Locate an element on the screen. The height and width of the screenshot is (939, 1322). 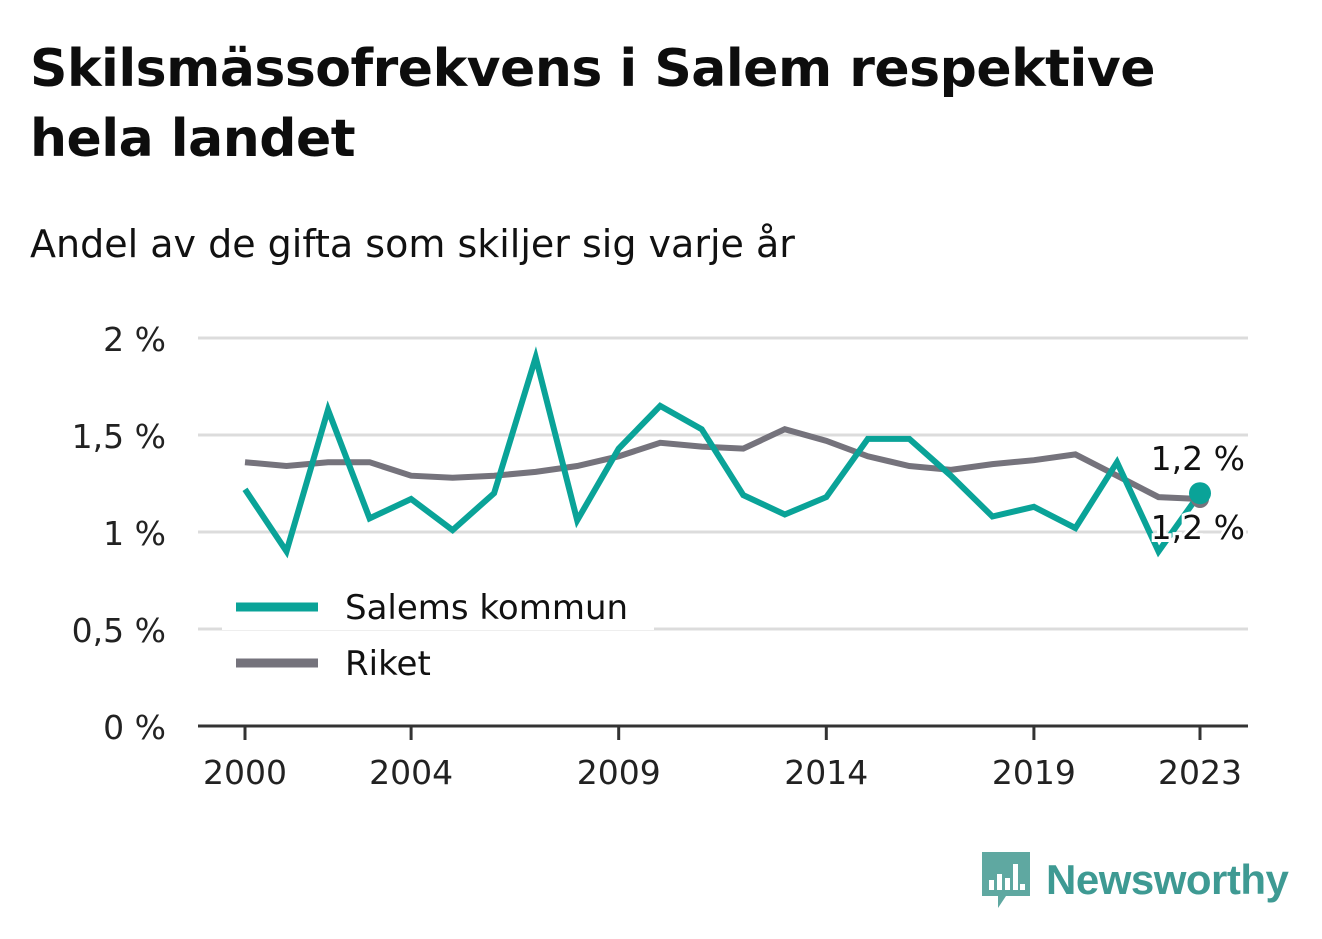
y-tick-label: 0 % is located at coordinates (134, 727).